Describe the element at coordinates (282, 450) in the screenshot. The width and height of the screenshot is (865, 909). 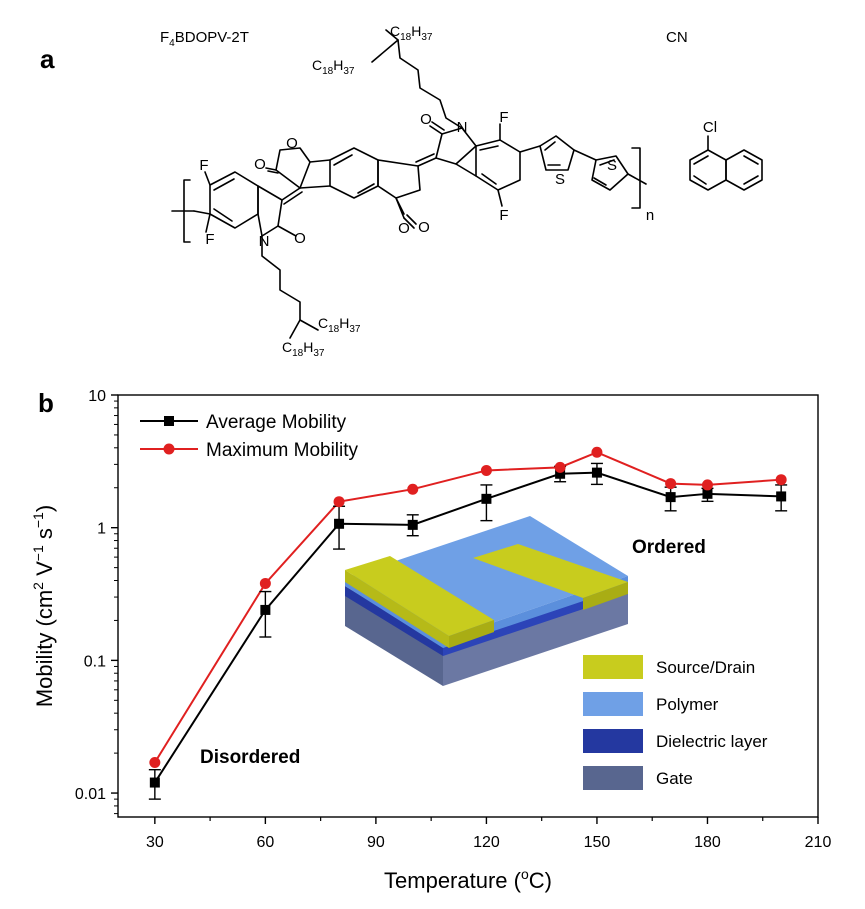
I see `legend-label: Maximum Mobility` at that location.